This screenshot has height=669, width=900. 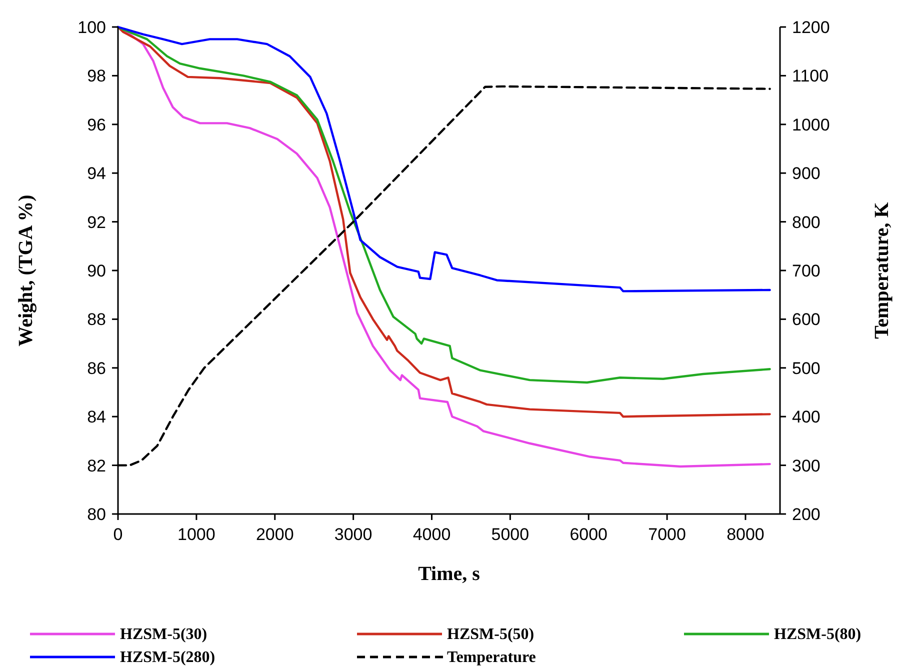 I want to click on y2-tick-label: 1000, so click(x=811, y=124).